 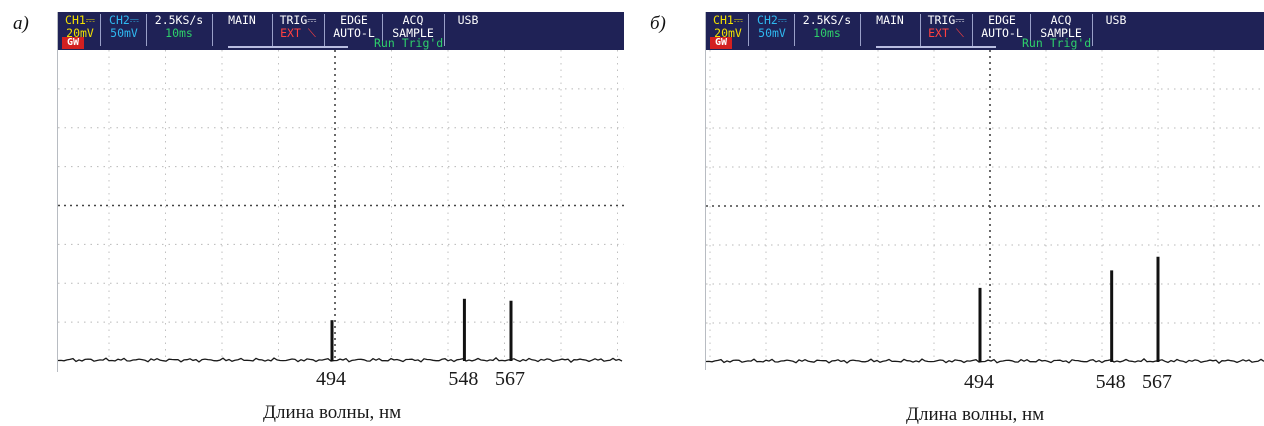 What do you see at coordinates (332, 412) in the screenshot?
I see `x-axis-title-a: Длина волны, нм` at bounding box center [332, 412].